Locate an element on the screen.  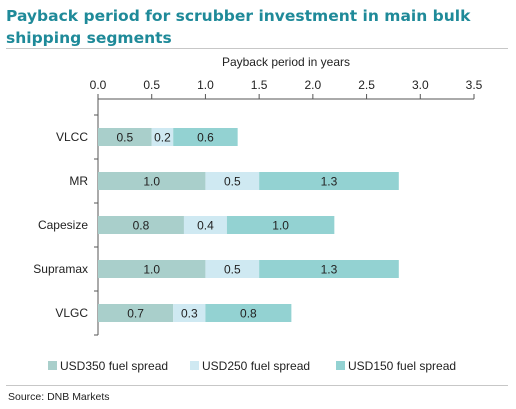
bar-value-label: 0.3 is located at coordinates (189, 314).